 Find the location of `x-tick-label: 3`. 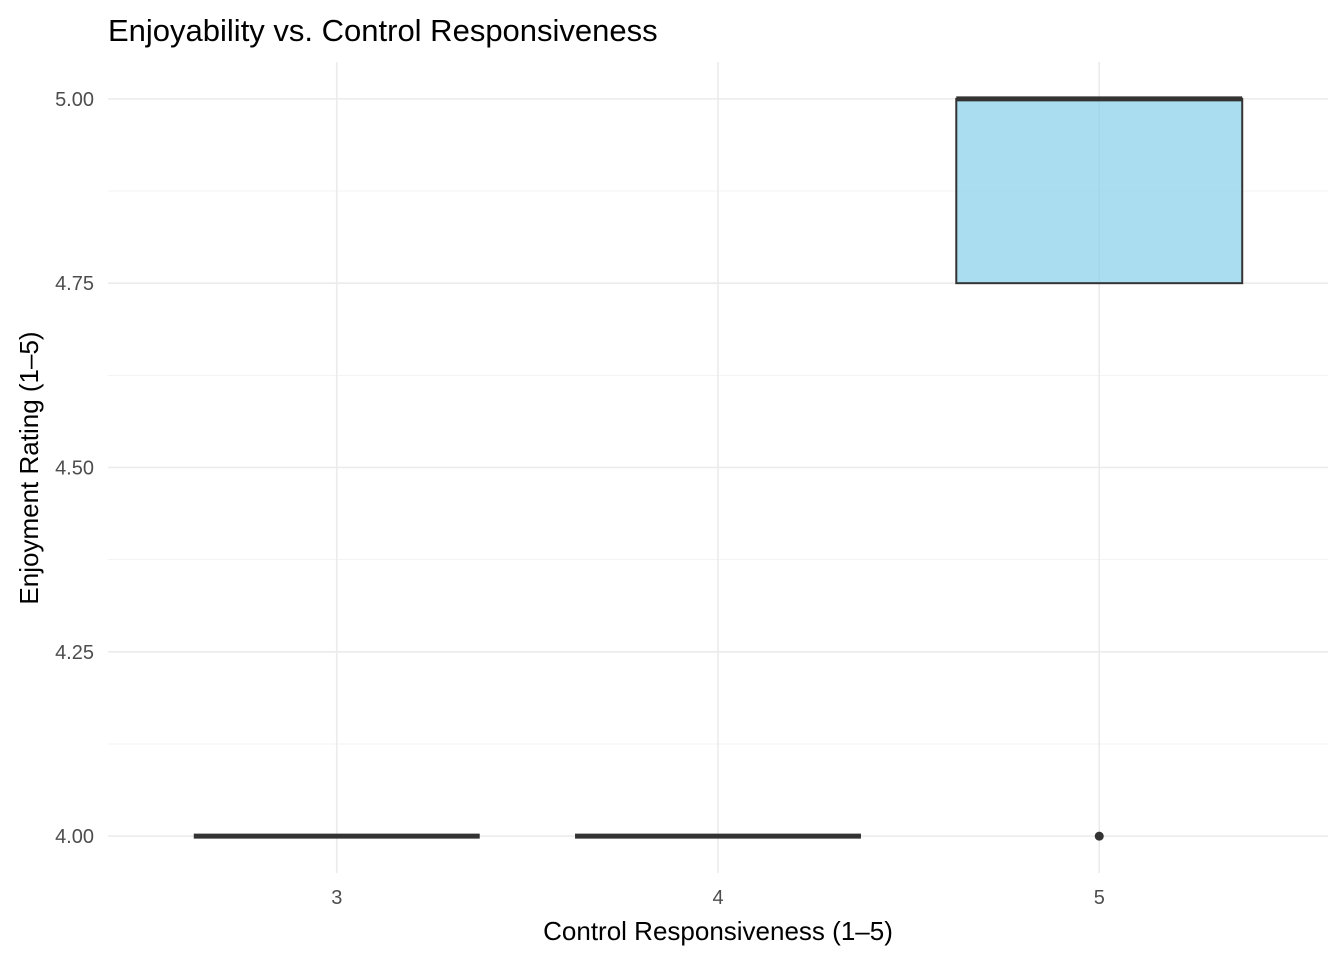

x-tick-label: 3 is located at coordinates (336, 898).